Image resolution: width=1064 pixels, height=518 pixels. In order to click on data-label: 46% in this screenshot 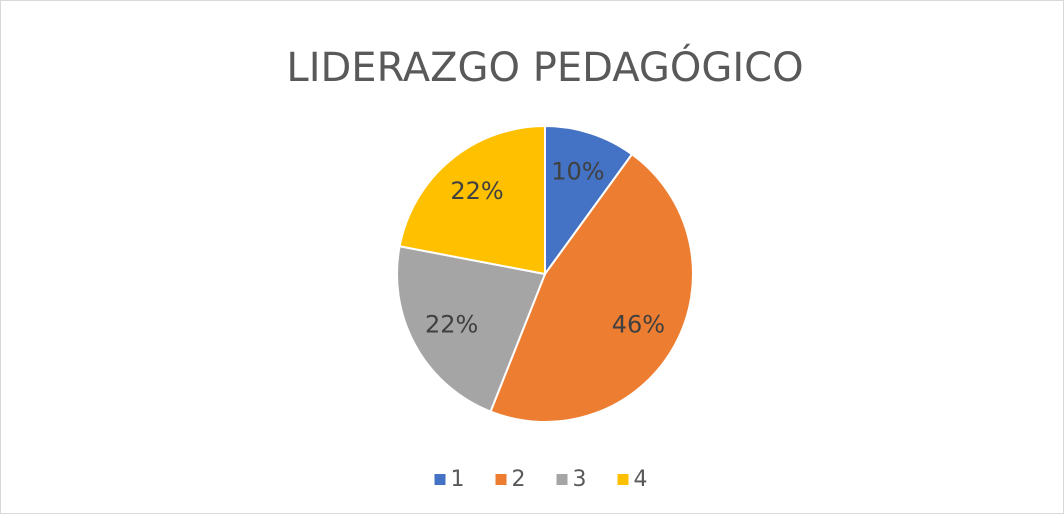, I will do `click(638, 324)`.